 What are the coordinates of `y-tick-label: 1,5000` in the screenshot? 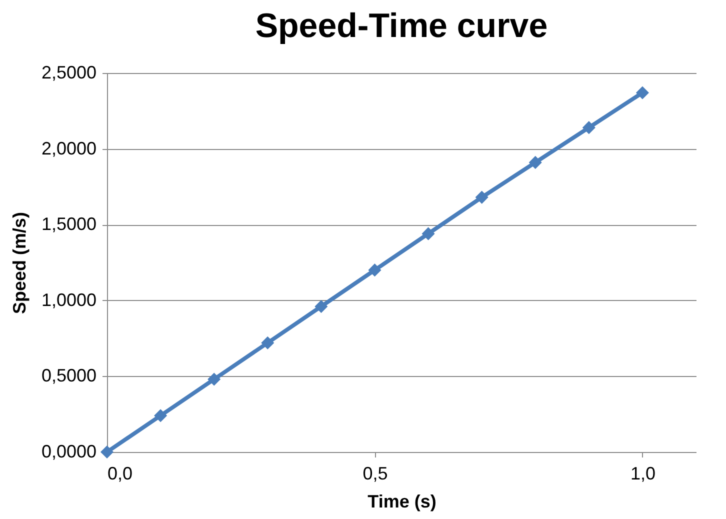 It's located at (68, 224).